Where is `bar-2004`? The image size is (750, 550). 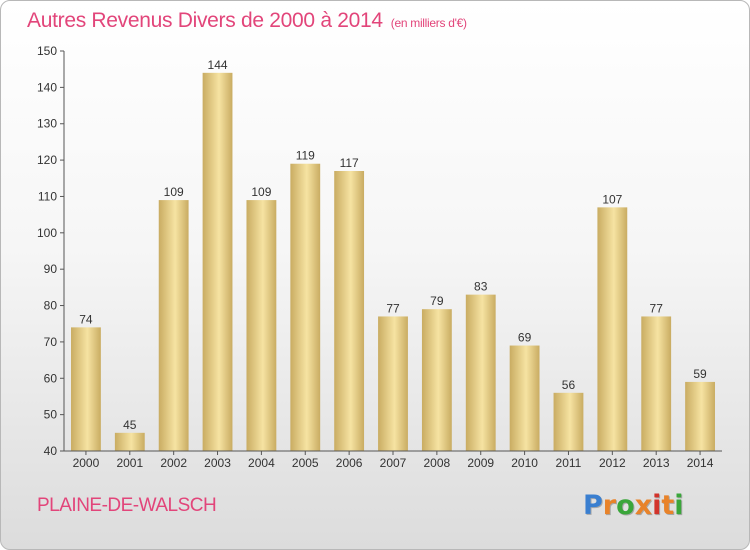
bar-2004 is located at coordinates (261, 325).